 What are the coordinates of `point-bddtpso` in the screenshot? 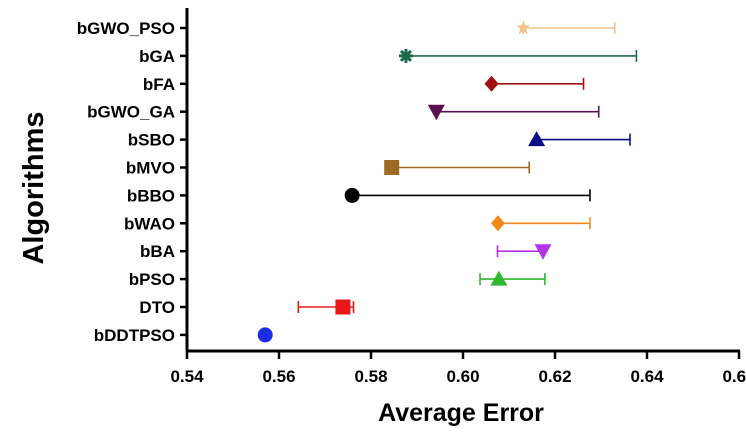 It's located at (265, 335).